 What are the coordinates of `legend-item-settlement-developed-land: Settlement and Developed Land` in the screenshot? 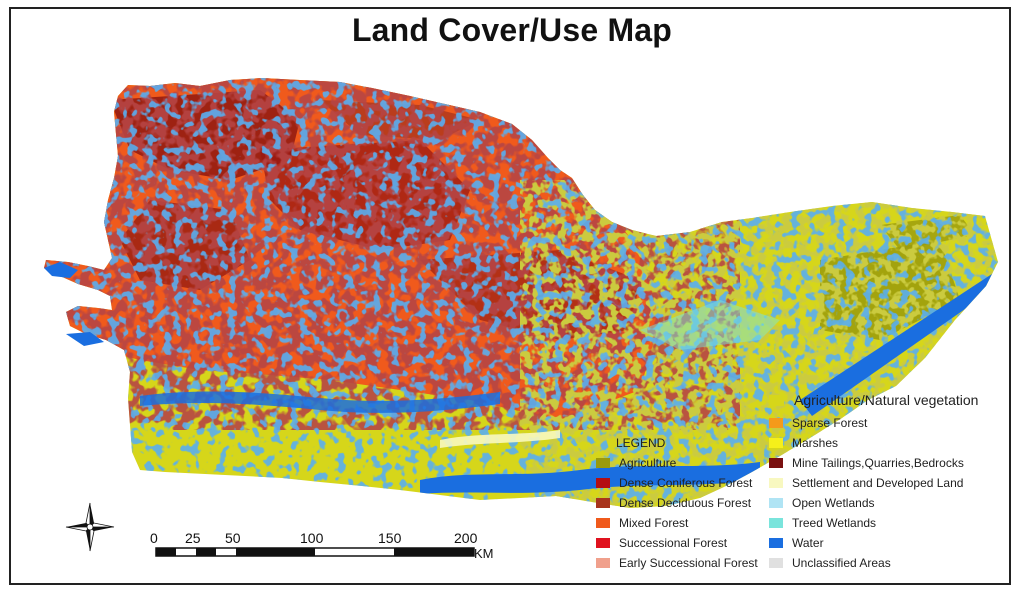 It's located at (866, 483).